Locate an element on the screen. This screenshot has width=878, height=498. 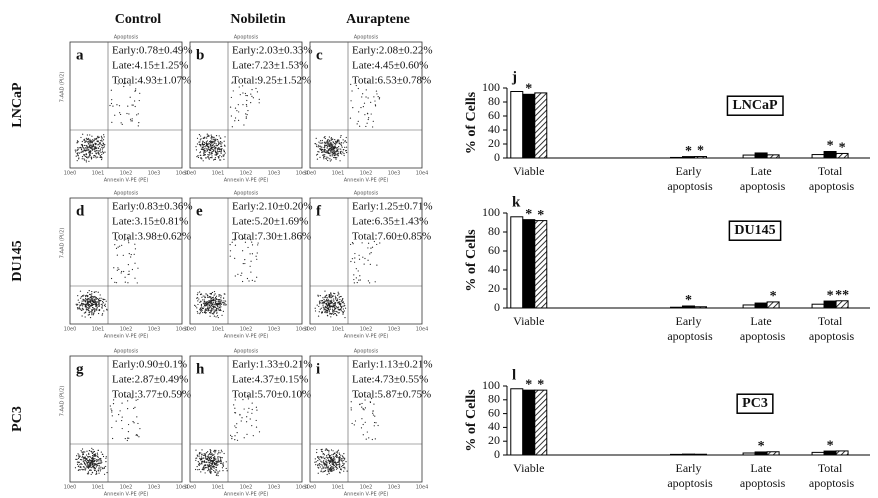
panel-stat: Total:3.98±0.62% is located at coordinates (151, 237).